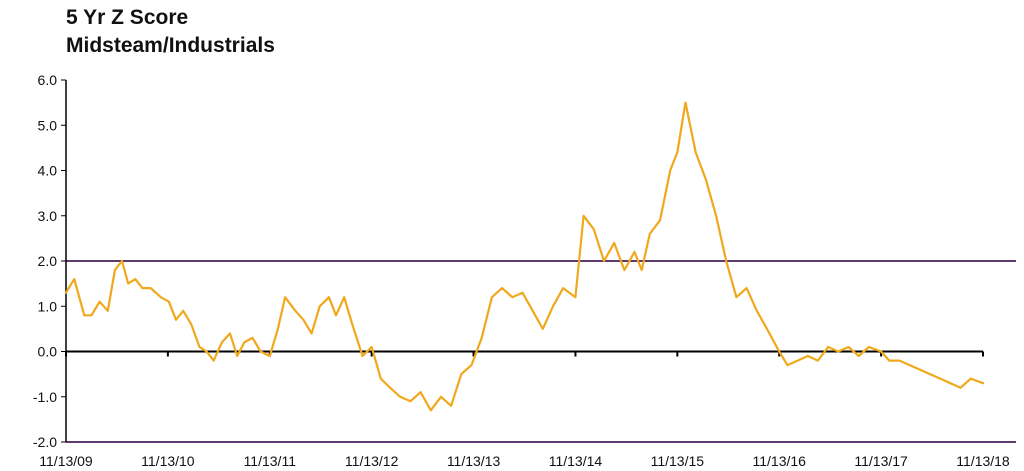 This screenshot has height=471, width=1024. What do you see at coordinates (66, 461) in the screenshot?
I see `x-tick-label: 11/13/09` at bounding box center [66, 461].